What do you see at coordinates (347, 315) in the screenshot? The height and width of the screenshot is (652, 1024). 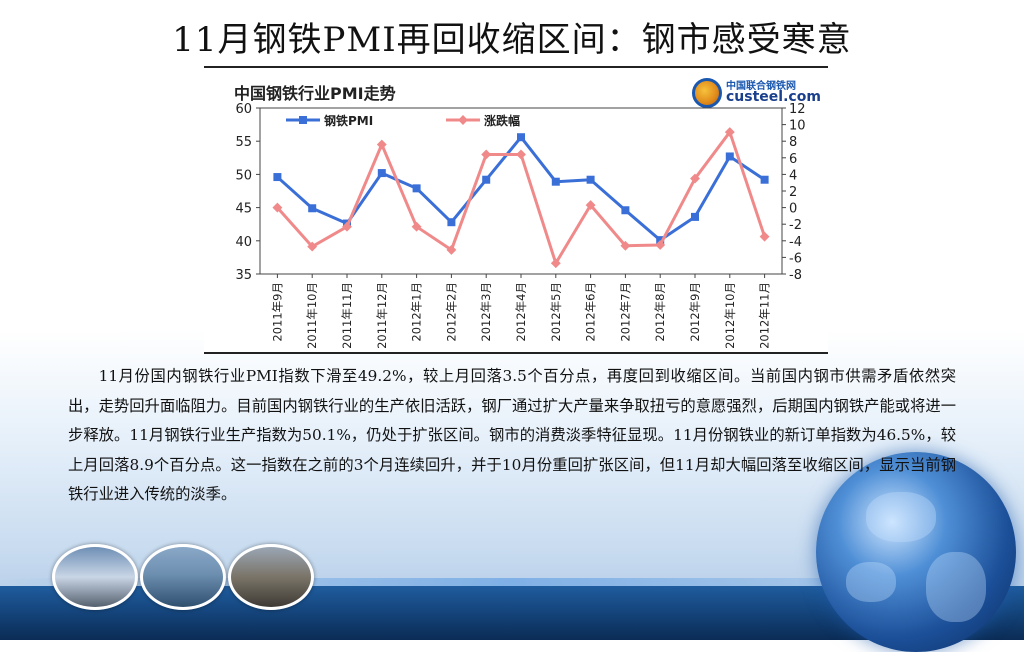 I see `x-axis-category-label: 2011年11月` at bounding box center [347, 315].